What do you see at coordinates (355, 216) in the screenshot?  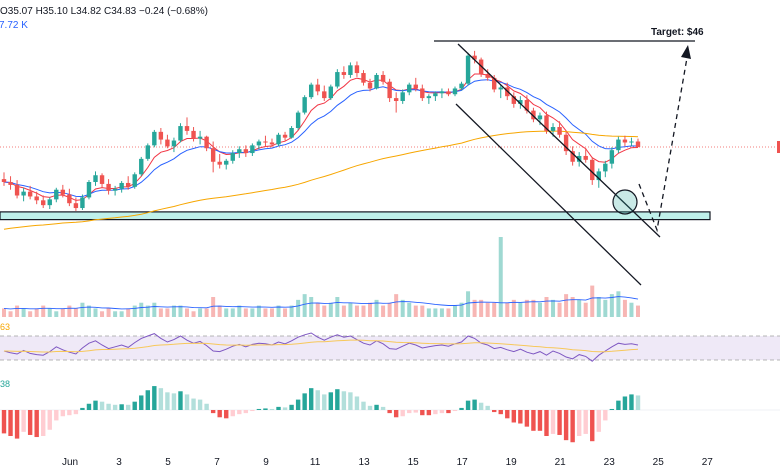 I see `support-zone` at bounding box center [355, 216].